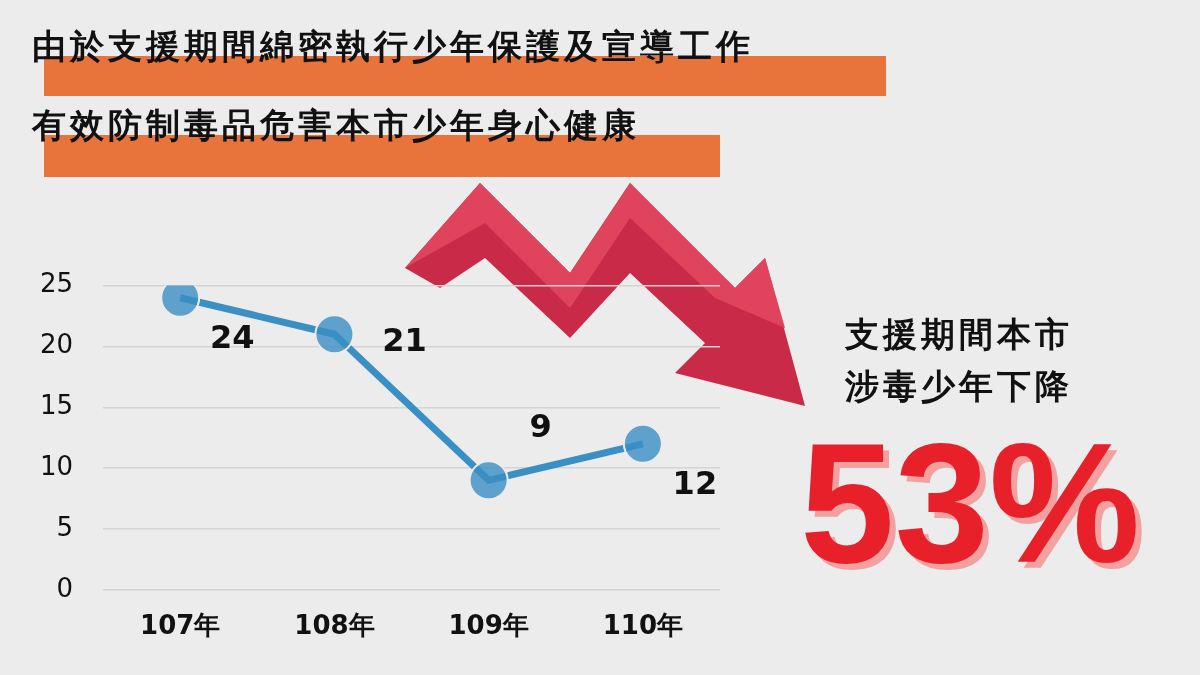 Image resolution: width=1200 pixels, height=675 pixels. I want to click on y-tick-label: 0, so click(65, 587).